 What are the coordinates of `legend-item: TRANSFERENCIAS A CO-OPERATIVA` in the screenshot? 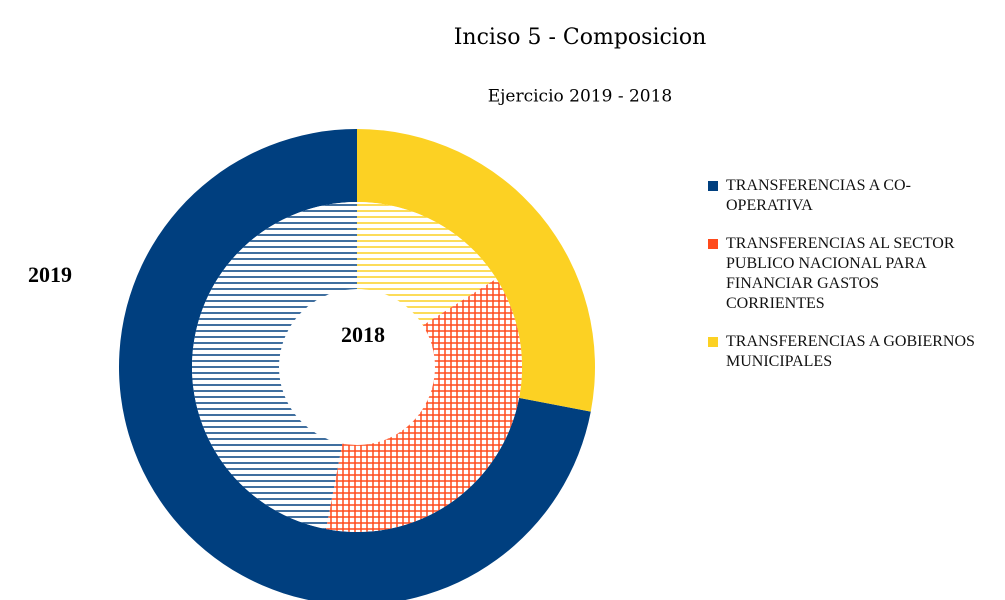 It's located at (843, 196).